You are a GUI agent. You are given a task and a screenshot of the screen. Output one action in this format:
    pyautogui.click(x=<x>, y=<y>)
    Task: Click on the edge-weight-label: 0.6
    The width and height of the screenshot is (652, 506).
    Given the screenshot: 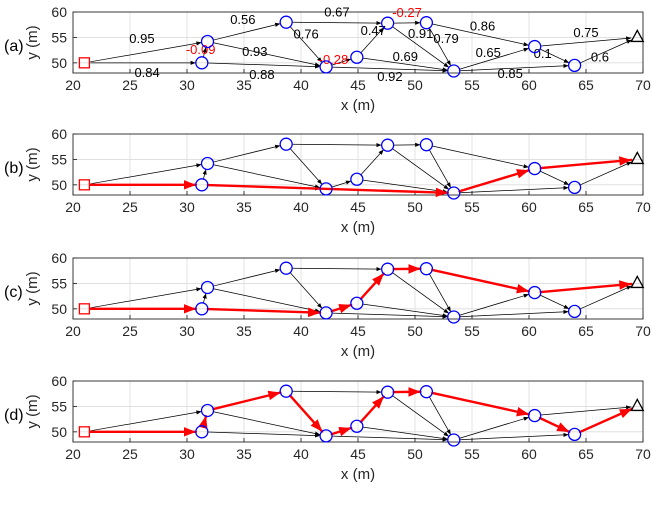 What is the action you would take?
    pyautogui.click(x=600, y=56)
    